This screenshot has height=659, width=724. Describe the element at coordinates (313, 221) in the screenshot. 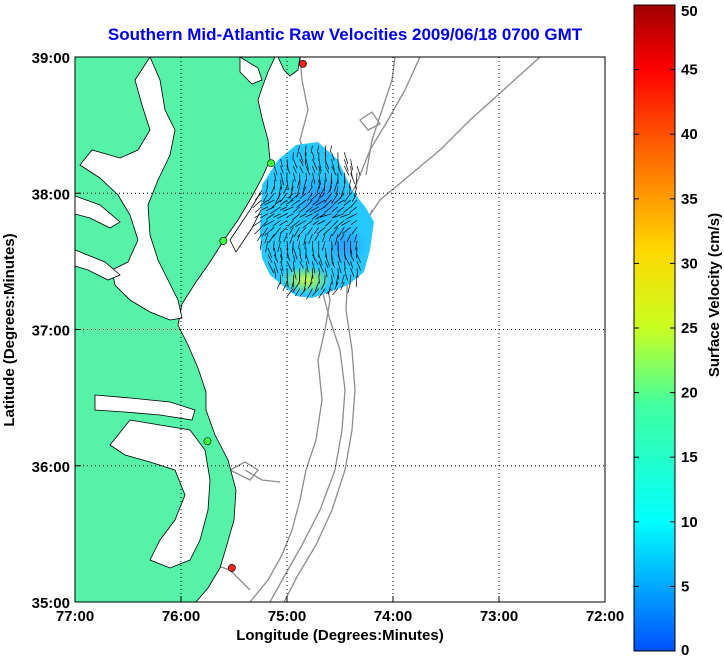

I see `velocity-field` at that location.